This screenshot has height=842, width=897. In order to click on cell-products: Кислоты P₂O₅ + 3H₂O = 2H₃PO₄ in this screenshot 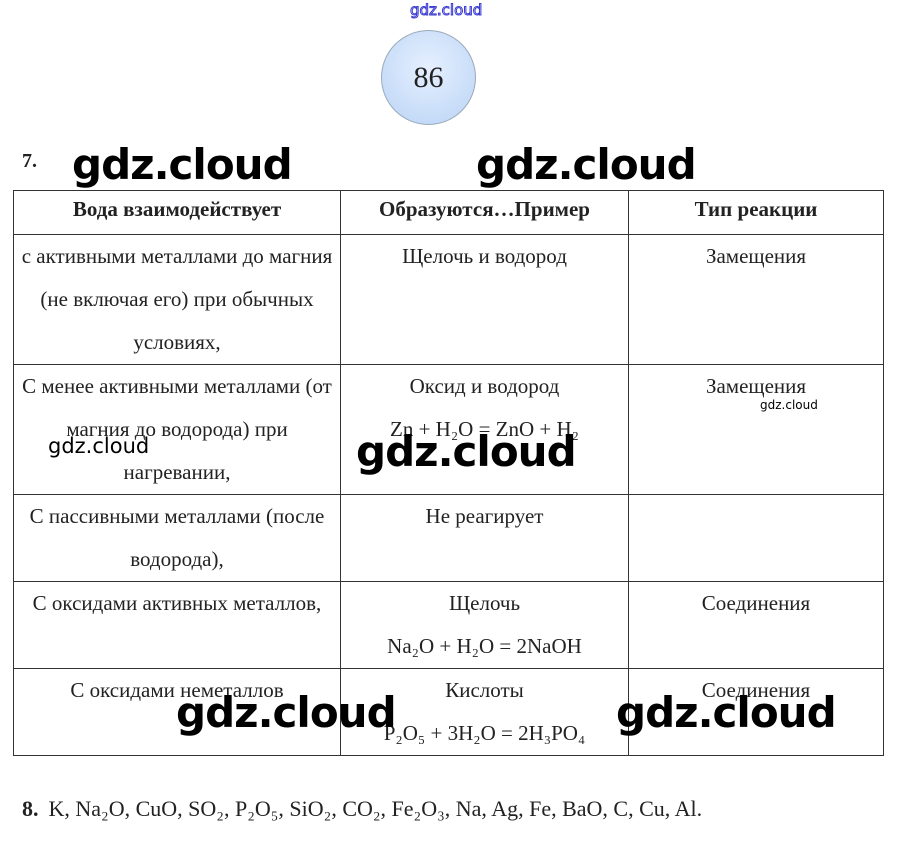, I will do `click(484, 712)`.